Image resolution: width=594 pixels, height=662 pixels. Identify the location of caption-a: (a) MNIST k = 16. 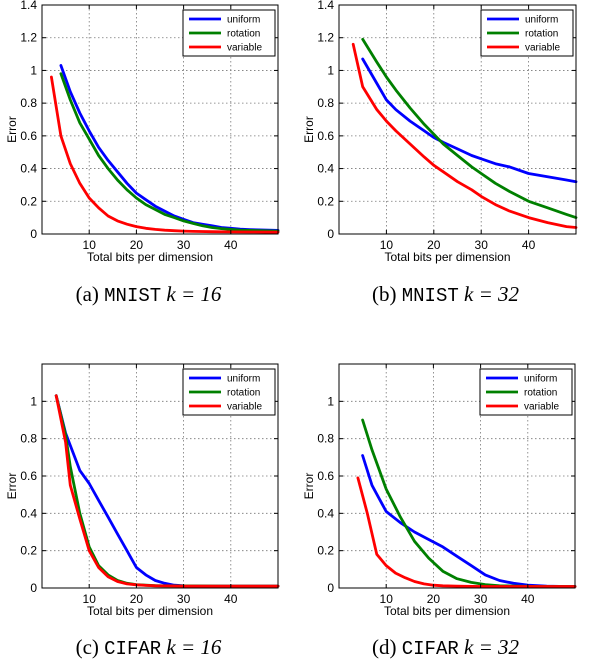
(148, 294).